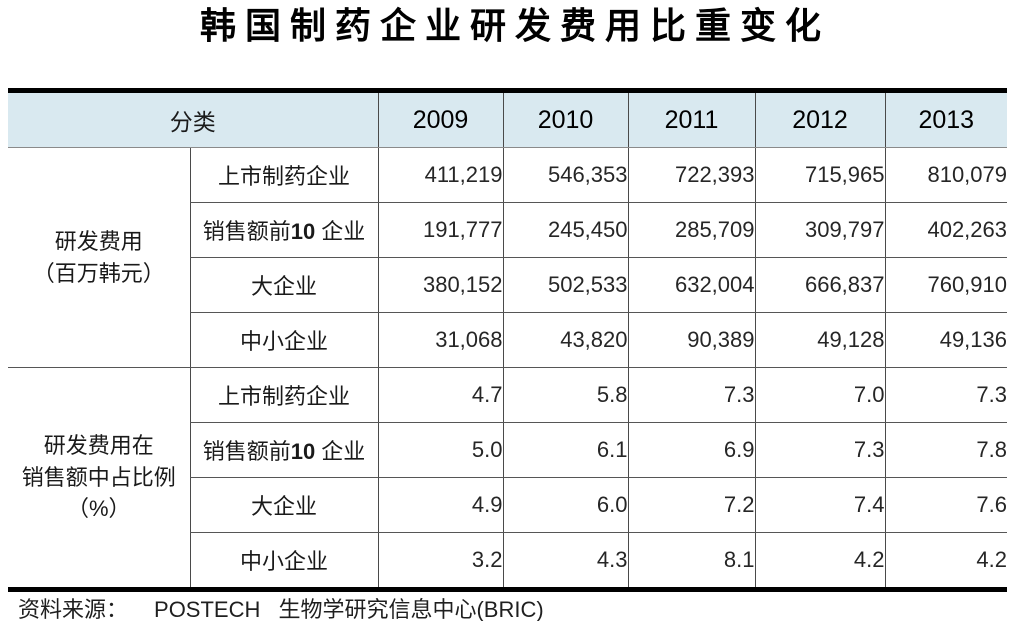 Image resolution: width=1030 pixels, height=621 pixels. I want to click on value-cell: 49,128, so click(819, 340).